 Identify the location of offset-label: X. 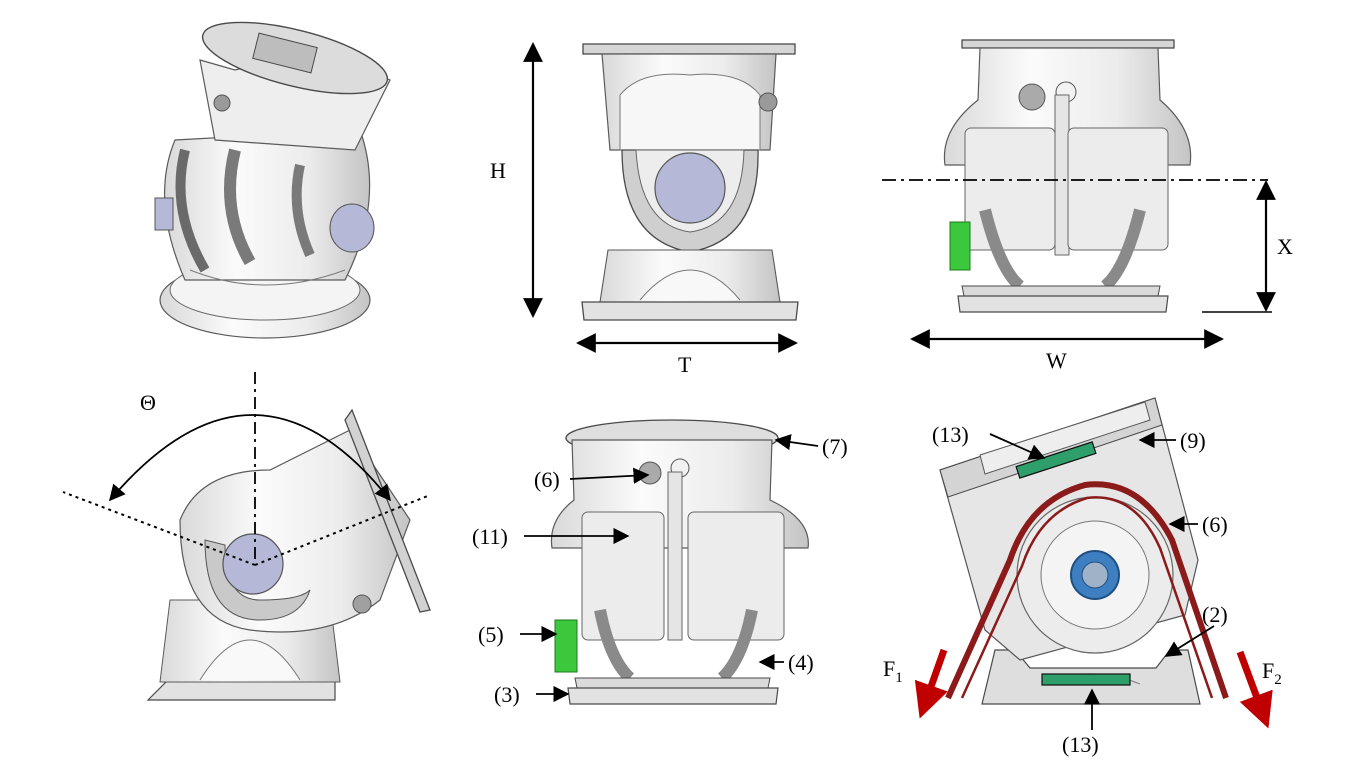
(1285, 246).